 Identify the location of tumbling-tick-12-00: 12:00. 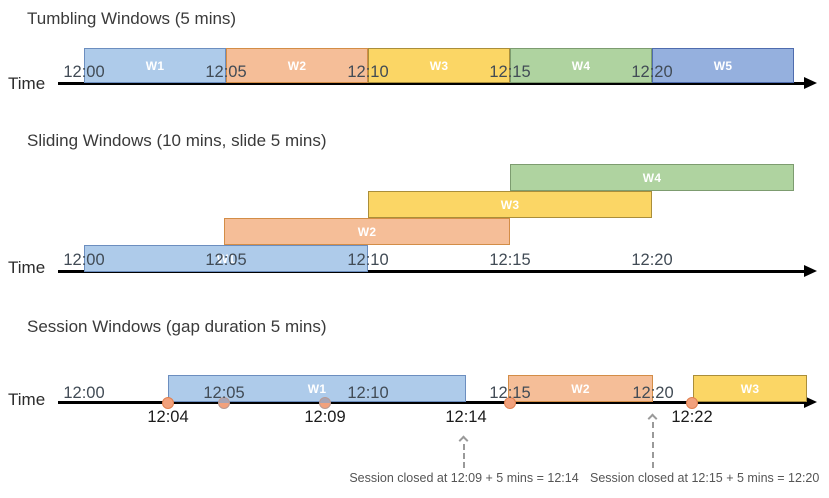
(84, 72).